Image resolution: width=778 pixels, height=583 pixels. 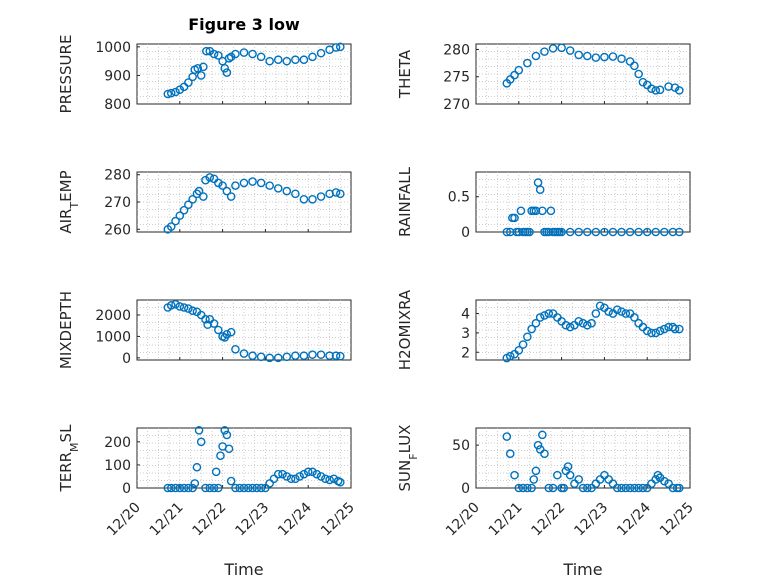 What do you see at coordinates (582, 569) in the screenshot?
I see `x-axis-label: Time` at bounding box center [582, 569].